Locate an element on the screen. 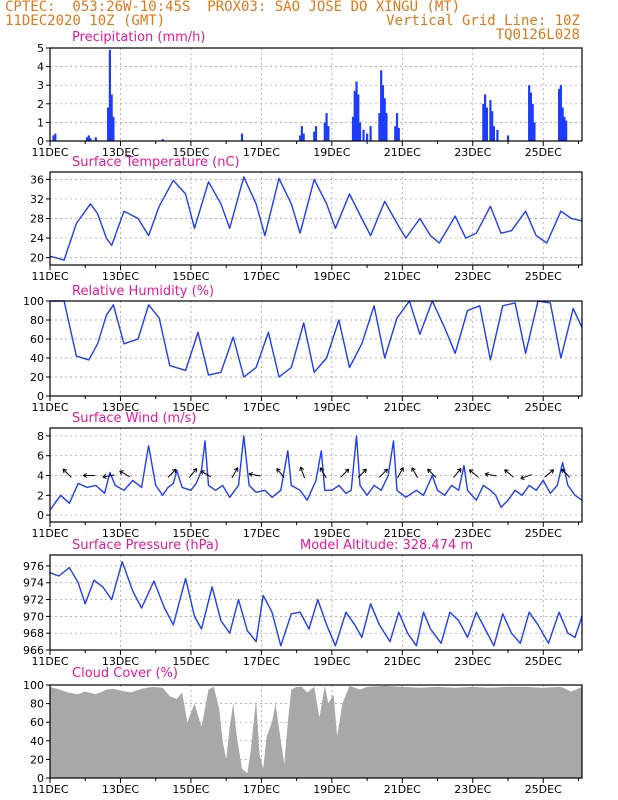 This screenshot has width=618, height=800. cloud-area is located at coordinates (316, 731).